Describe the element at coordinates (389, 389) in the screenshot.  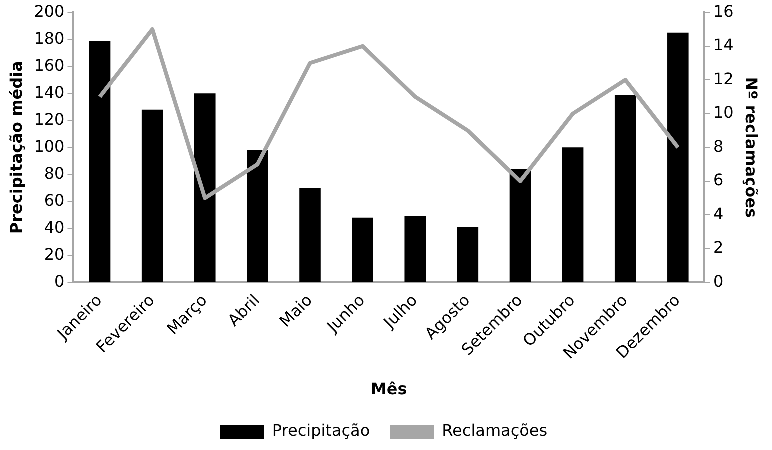
I see `x-axis-title: Mês` at that location.